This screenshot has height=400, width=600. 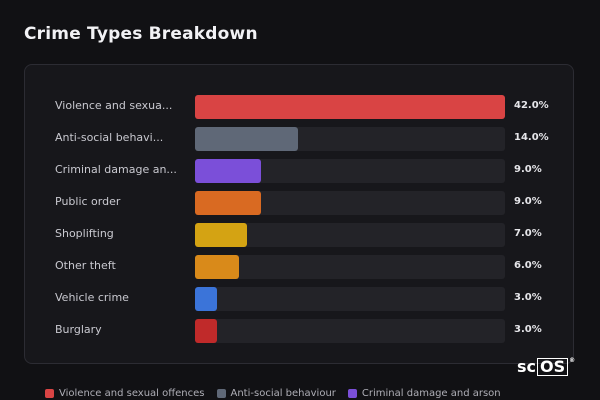 What do you see at coordinates (553, 366) in the screenshot?
I see `logo-text-os: OS` at bounding box center [553, 366].